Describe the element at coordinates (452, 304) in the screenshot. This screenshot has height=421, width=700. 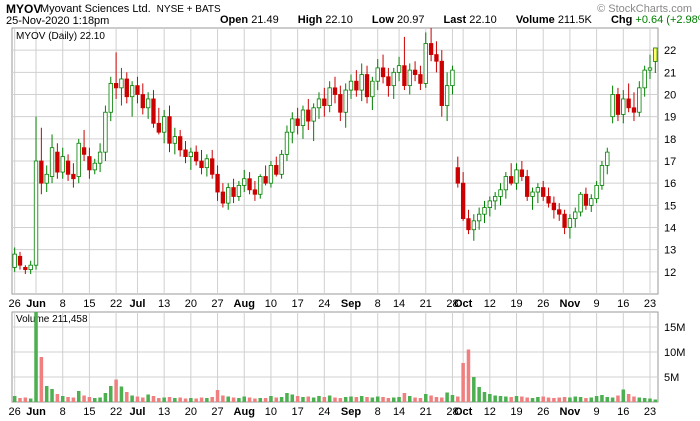
I see `x-tick-label: 28` at that location.